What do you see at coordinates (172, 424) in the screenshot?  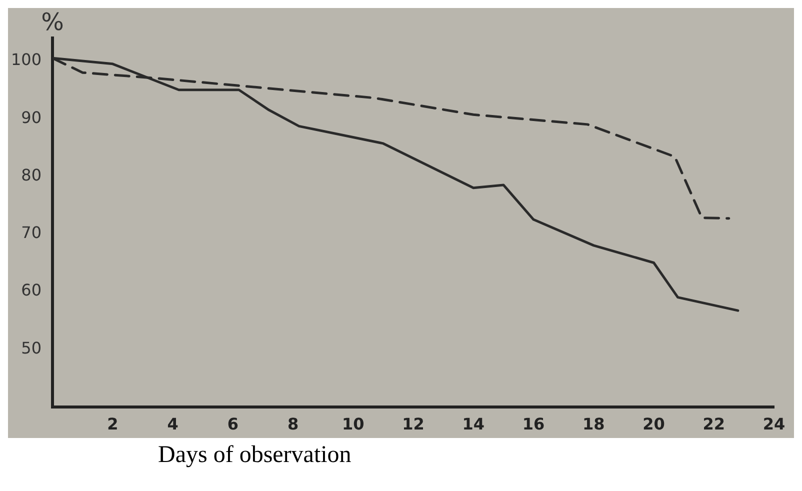 I see `x-tick-label: 4` at bounding box center [172, 424].